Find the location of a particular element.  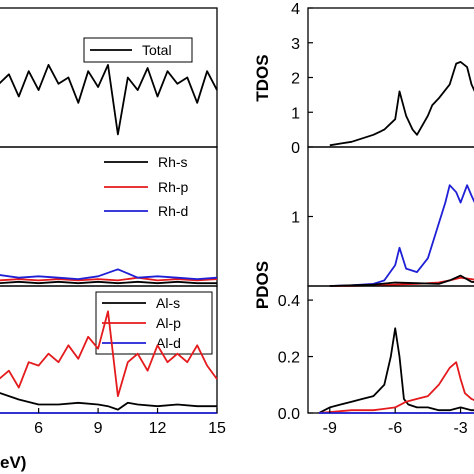

series-layer-left-middle is located at coordinates (109, 276).